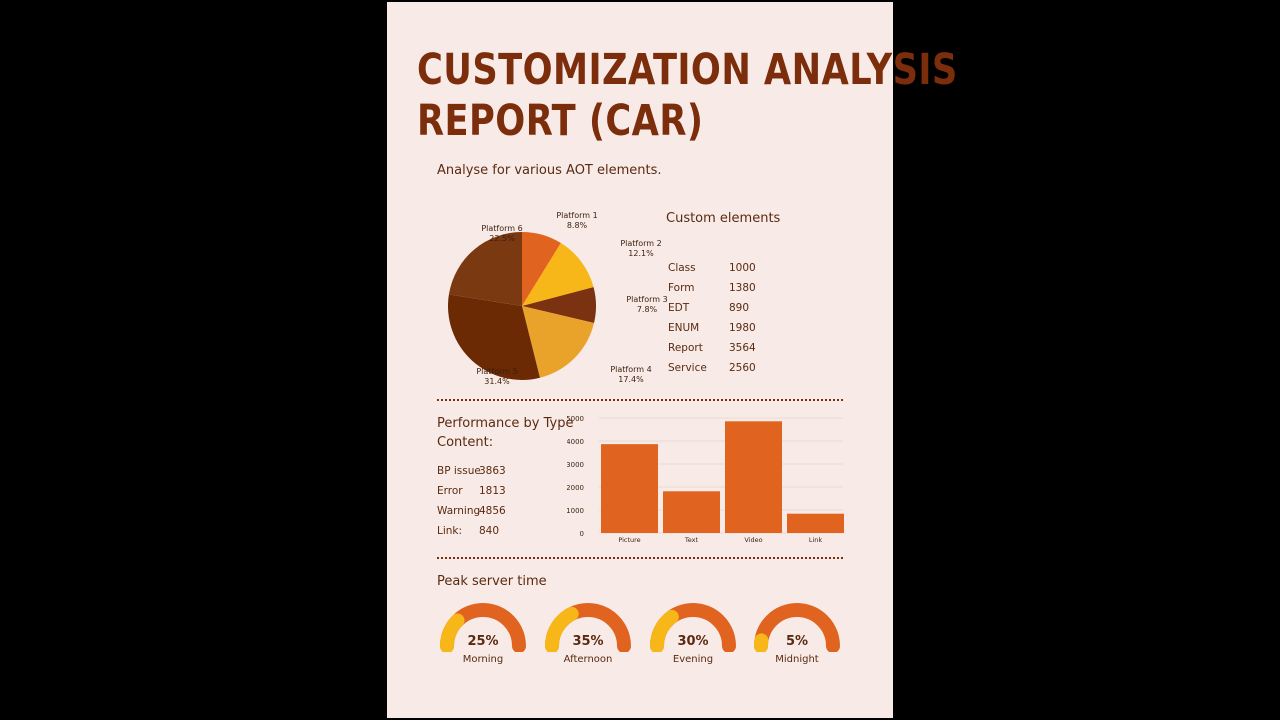  I want to click on x-tick-label: Picture, so click(629, 540).